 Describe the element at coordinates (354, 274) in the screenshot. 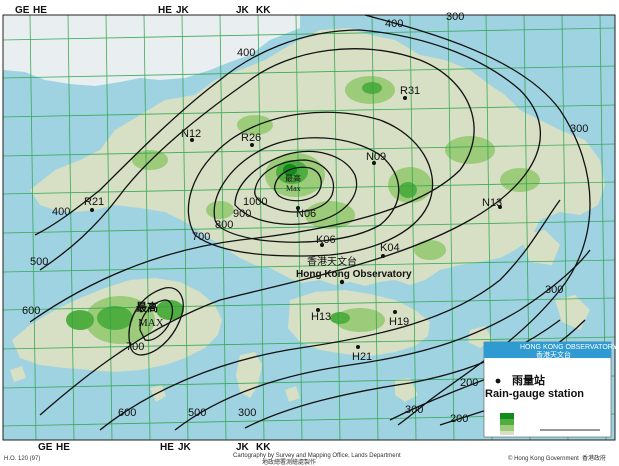

I see `observatory-label-en: Hong Kong Observatory` at that location.